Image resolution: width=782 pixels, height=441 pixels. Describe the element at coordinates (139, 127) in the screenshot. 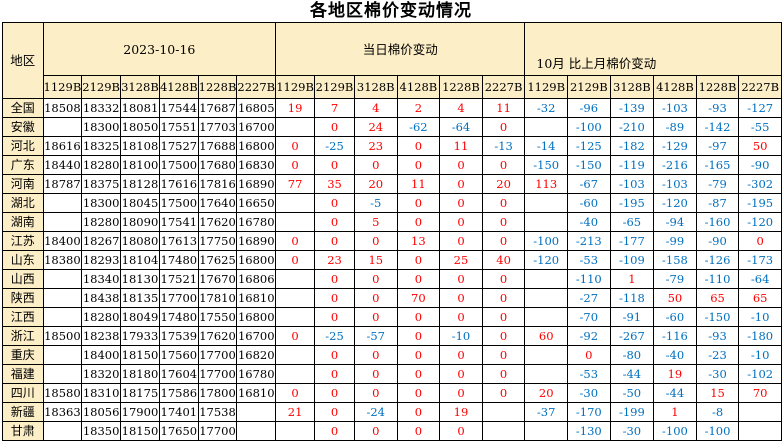

I see `prices-cell: 18050` at that location.